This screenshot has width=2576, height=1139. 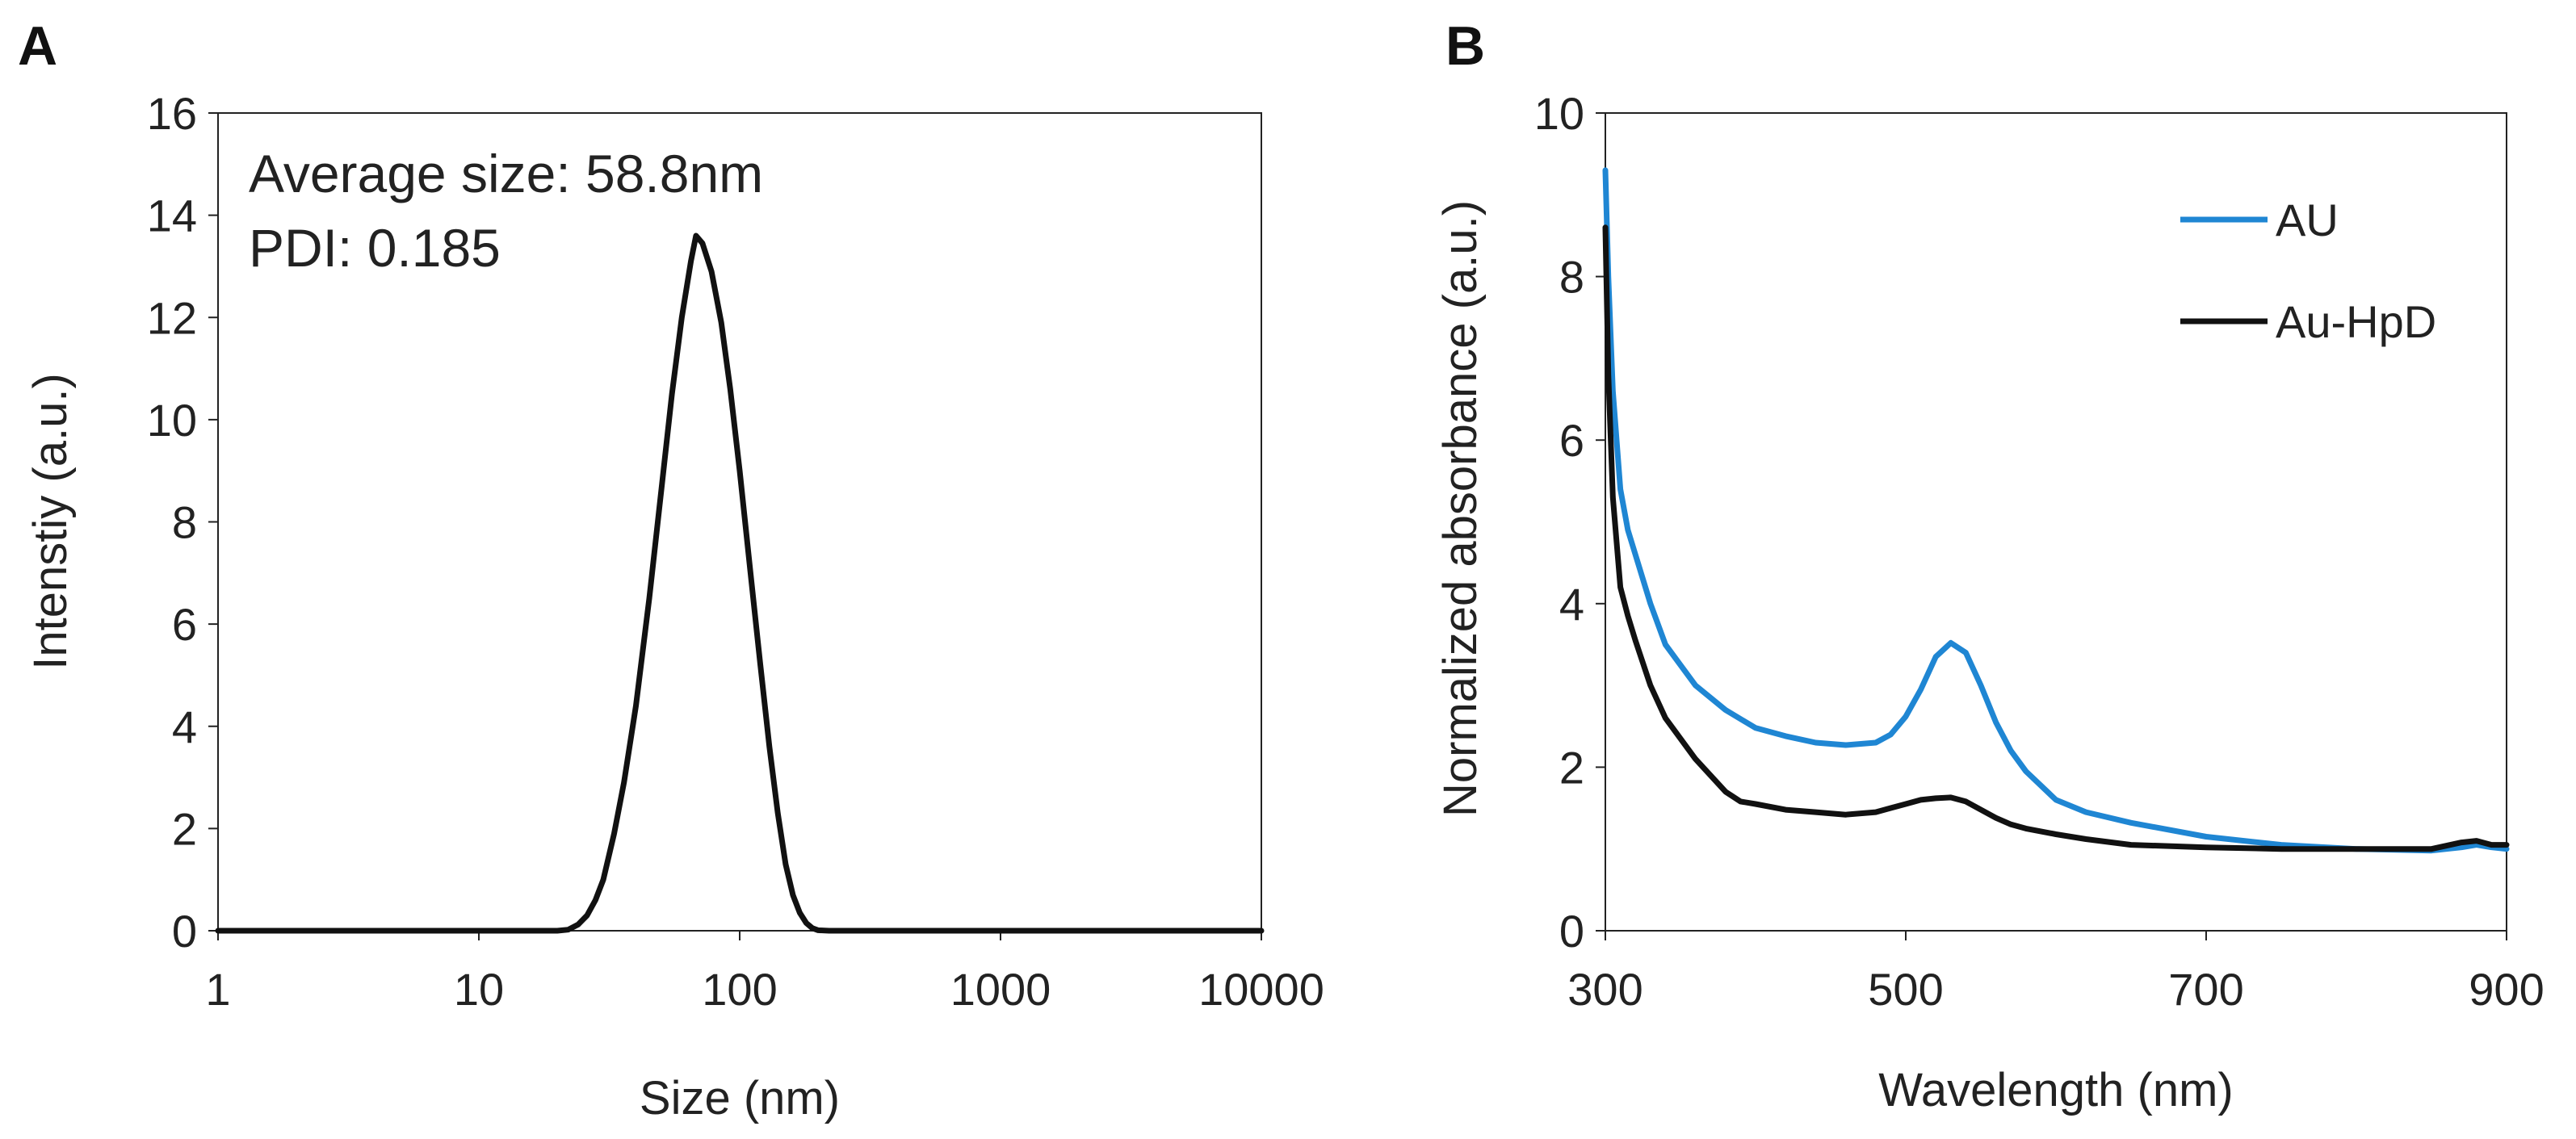 I want to click on panel-b-y-tick-label: 4, so click(x=1571, y=604).